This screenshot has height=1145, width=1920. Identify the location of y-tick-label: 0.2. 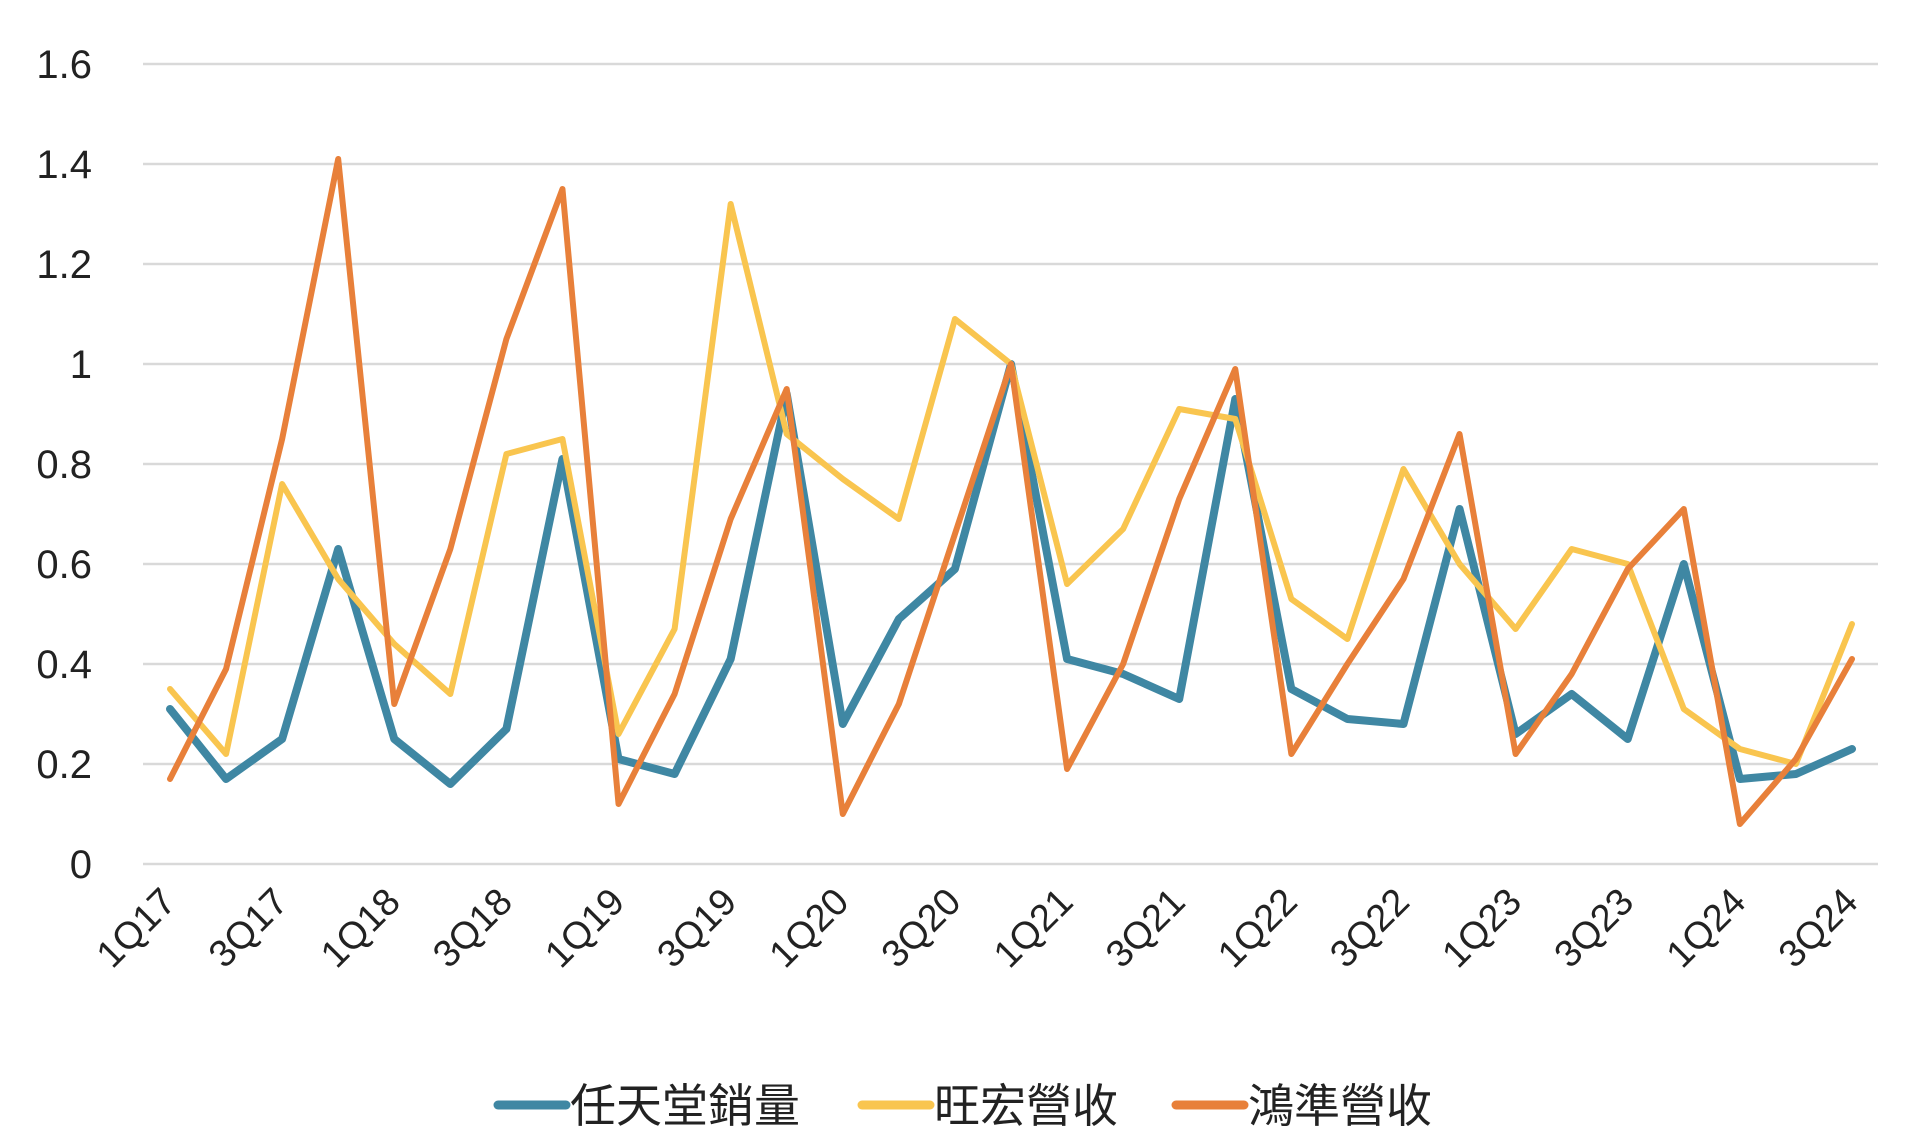
(64, 765).